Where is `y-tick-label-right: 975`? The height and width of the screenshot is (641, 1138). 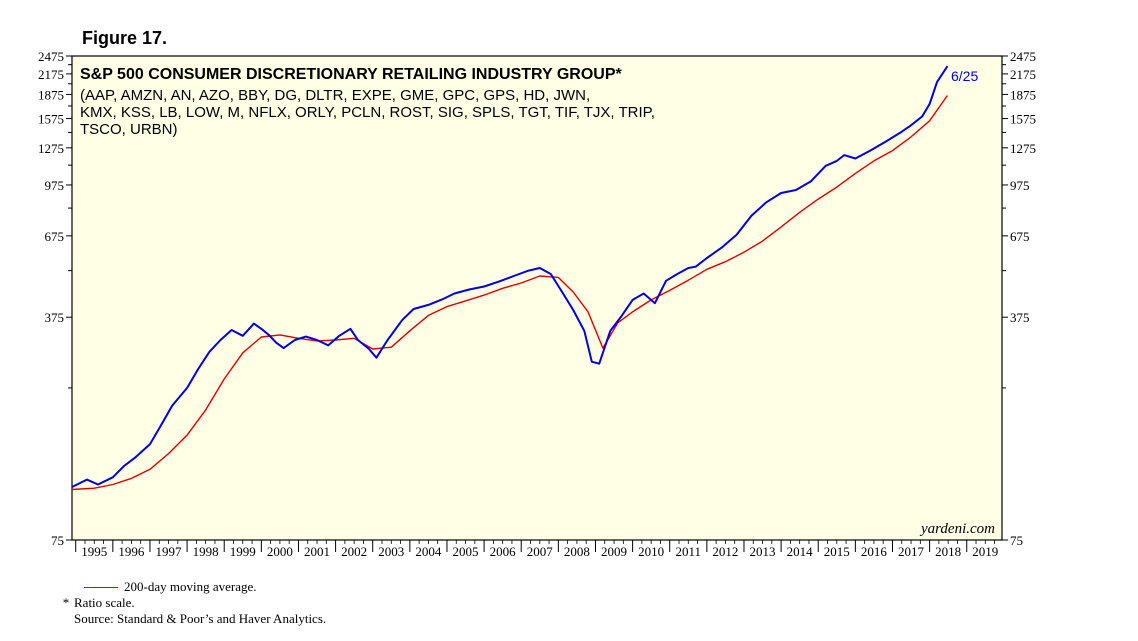
y-tick-label-right: 975 is located at coordinates (1020, 185).